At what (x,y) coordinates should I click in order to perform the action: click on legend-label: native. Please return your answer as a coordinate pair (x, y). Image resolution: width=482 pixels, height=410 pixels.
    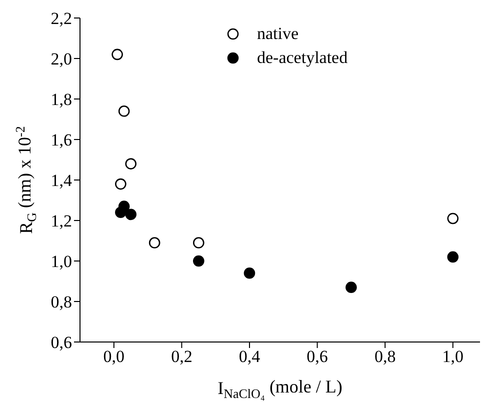
    Looking at the image, I should click on (278, 34).